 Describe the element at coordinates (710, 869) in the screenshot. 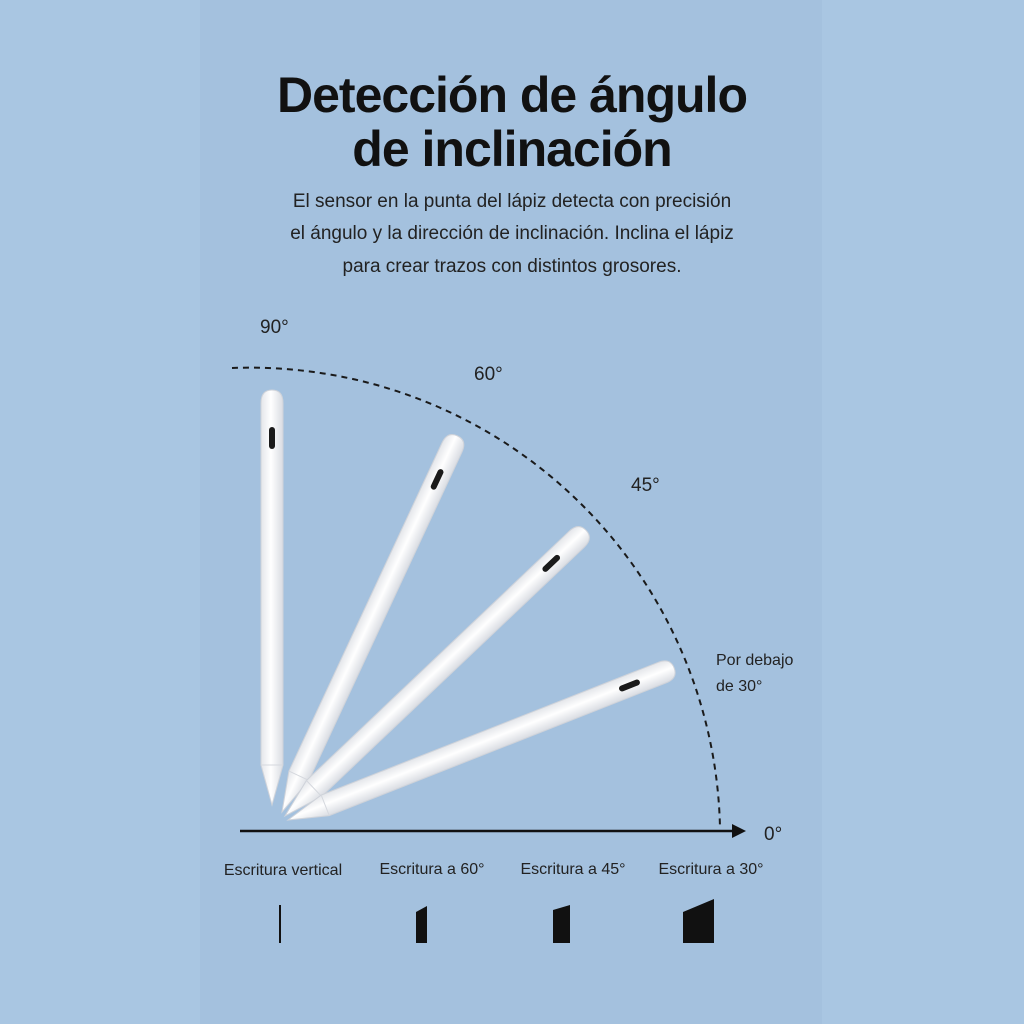

I see `caption: Escritura a 30°` at that location.